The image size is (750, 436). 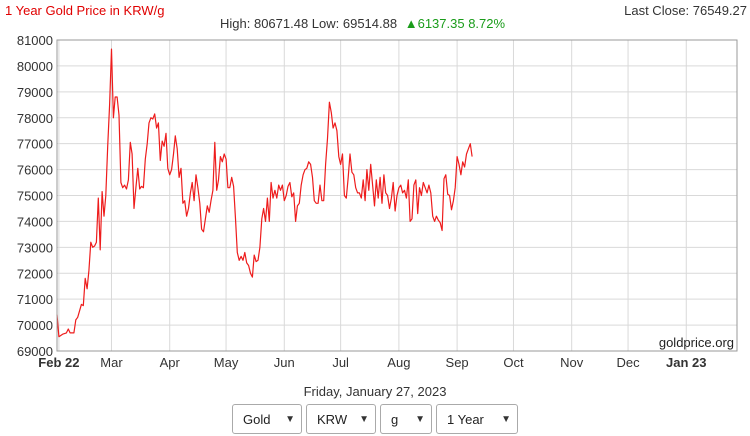 What do you see at coordinates (35, 66) in the screenshot?
I see `y-tick-label: 80000` at bounding box center [35, 66].